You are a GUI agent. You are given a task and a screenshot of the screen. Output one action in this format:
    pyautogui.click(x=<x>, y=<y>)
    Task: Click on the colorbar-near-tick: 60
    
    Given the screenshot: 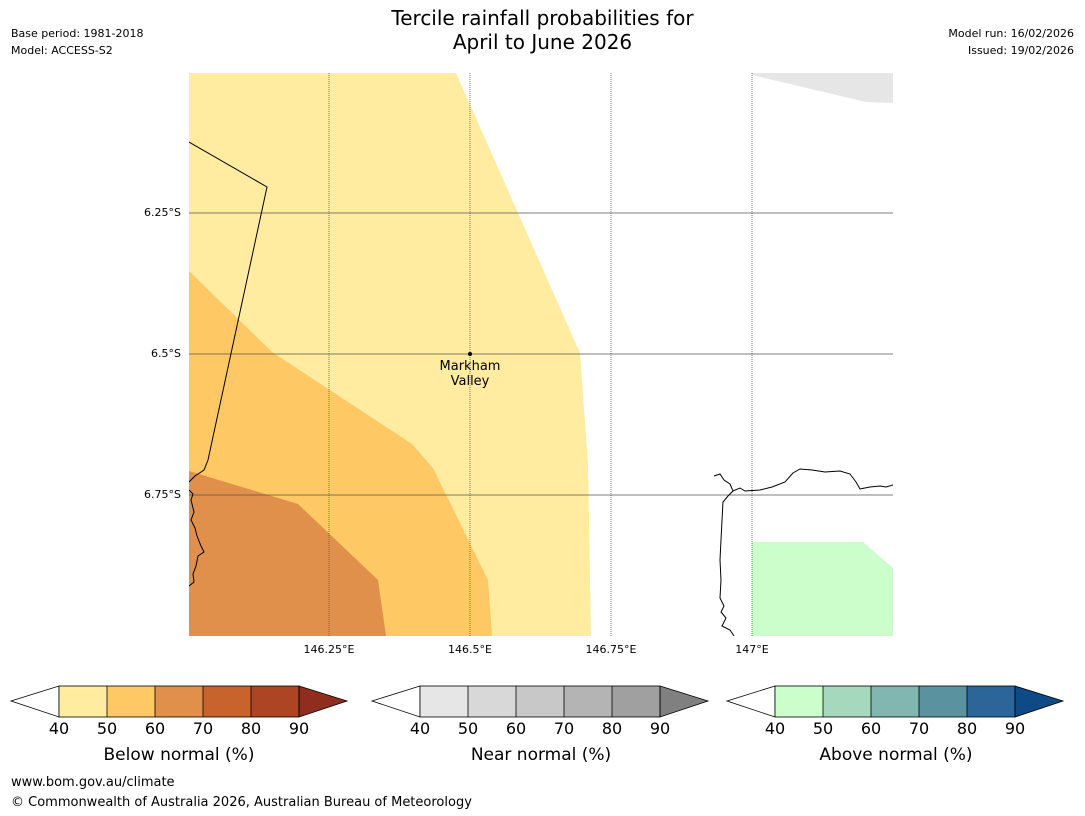 What is the action you would take?
    pyautogui.click(x=516, y=728)
    